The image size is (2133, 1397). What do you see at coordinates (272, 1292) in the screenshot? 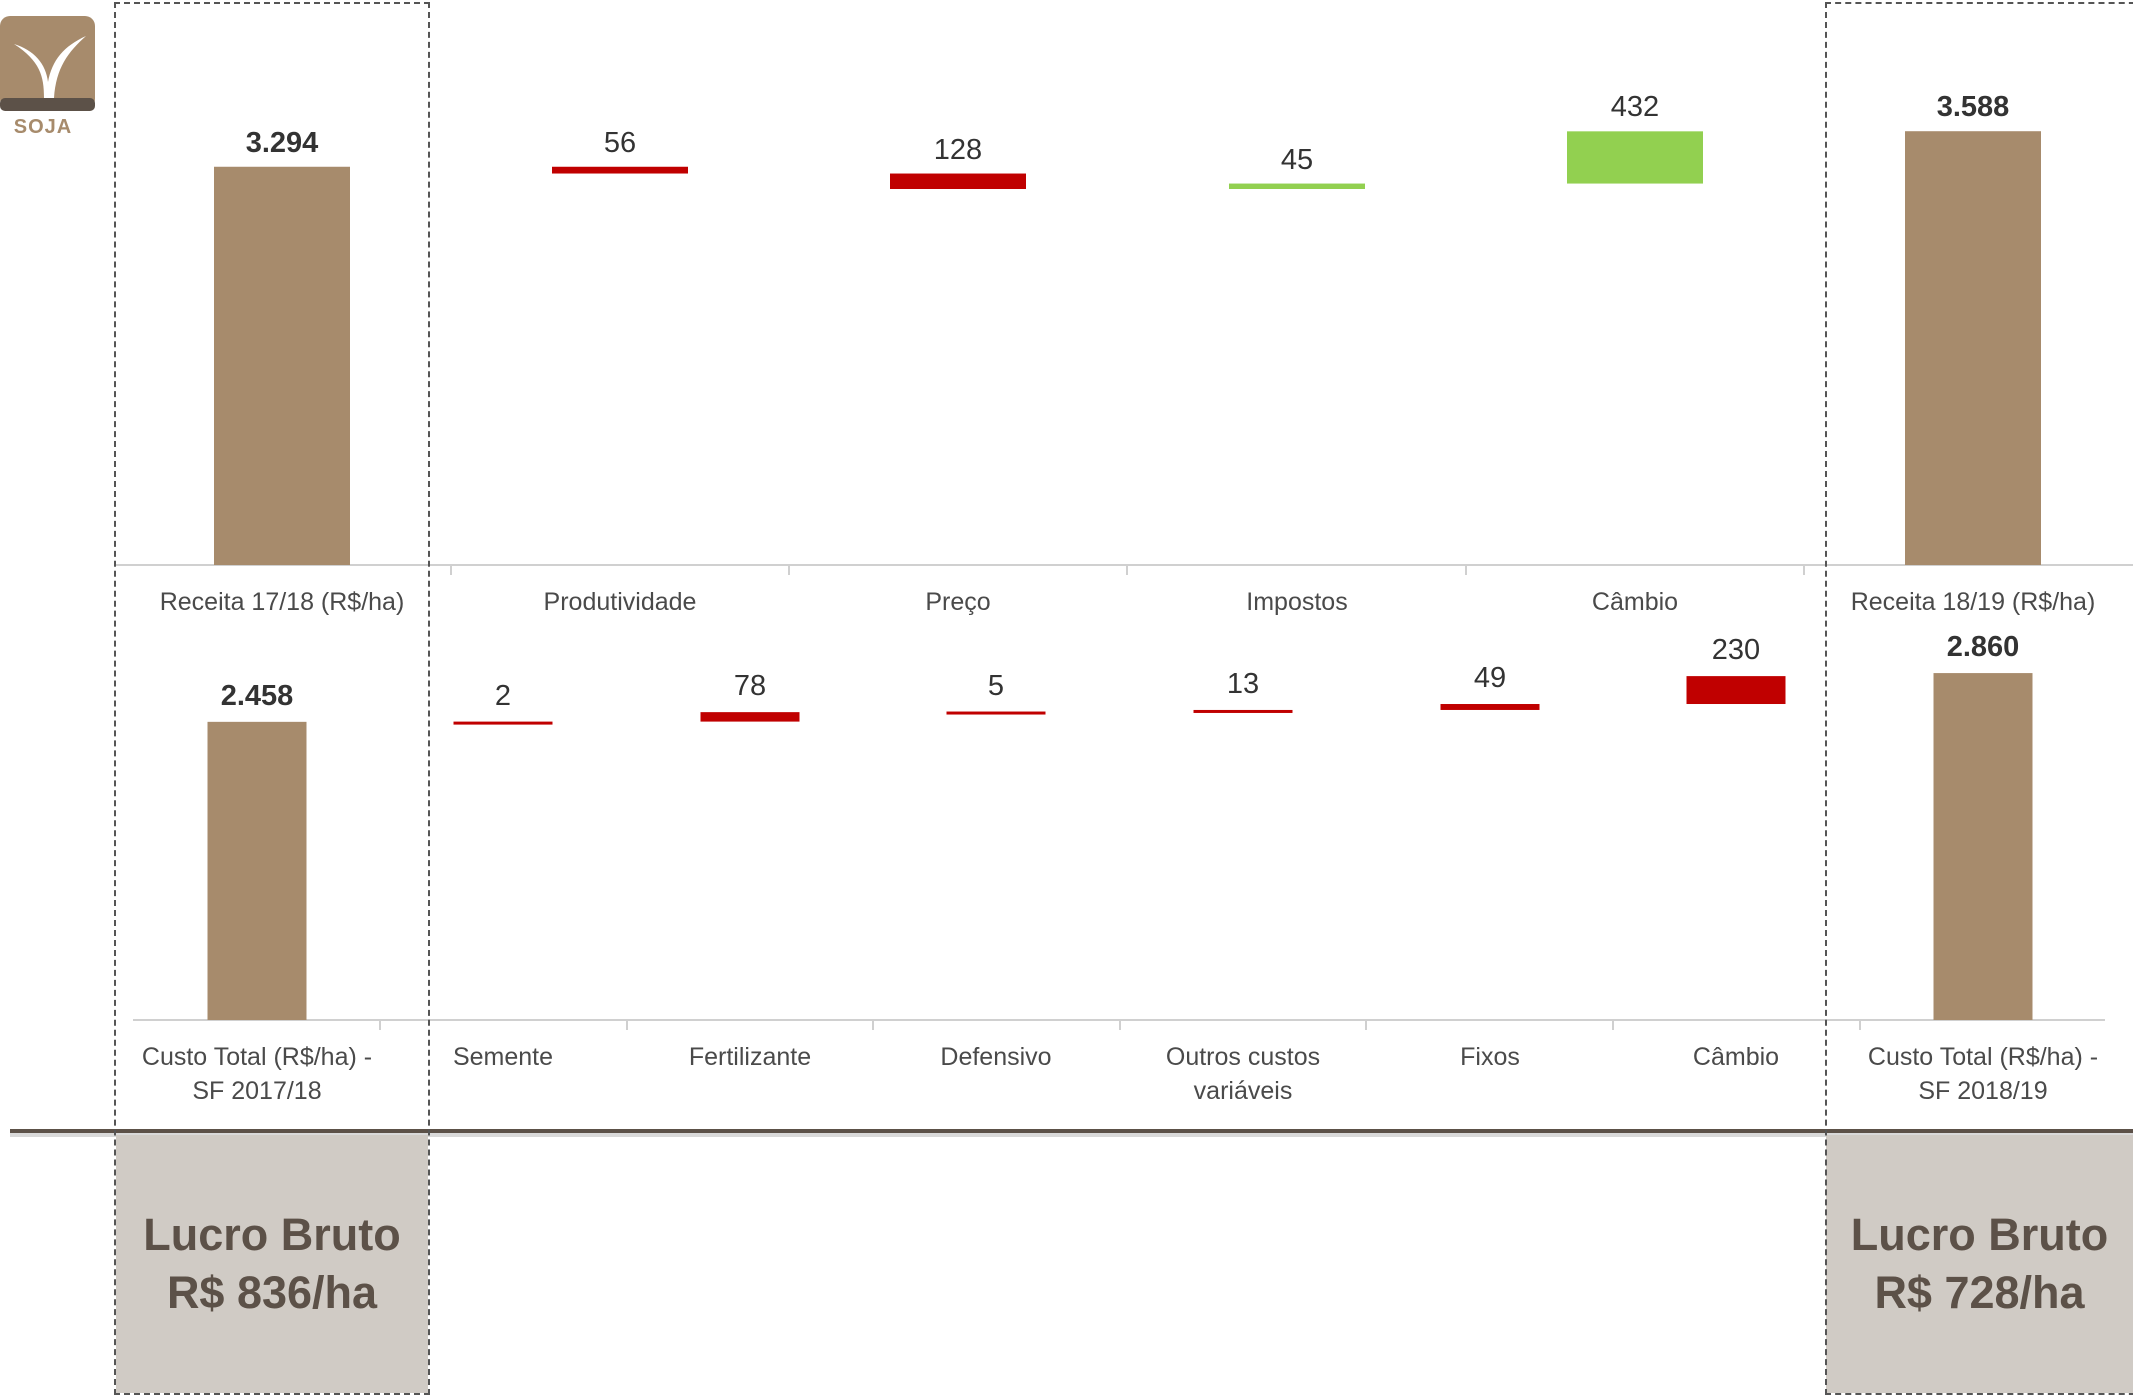
I see `profit-left-value: R$ 836/ha` at bounding box center [272, 1292].